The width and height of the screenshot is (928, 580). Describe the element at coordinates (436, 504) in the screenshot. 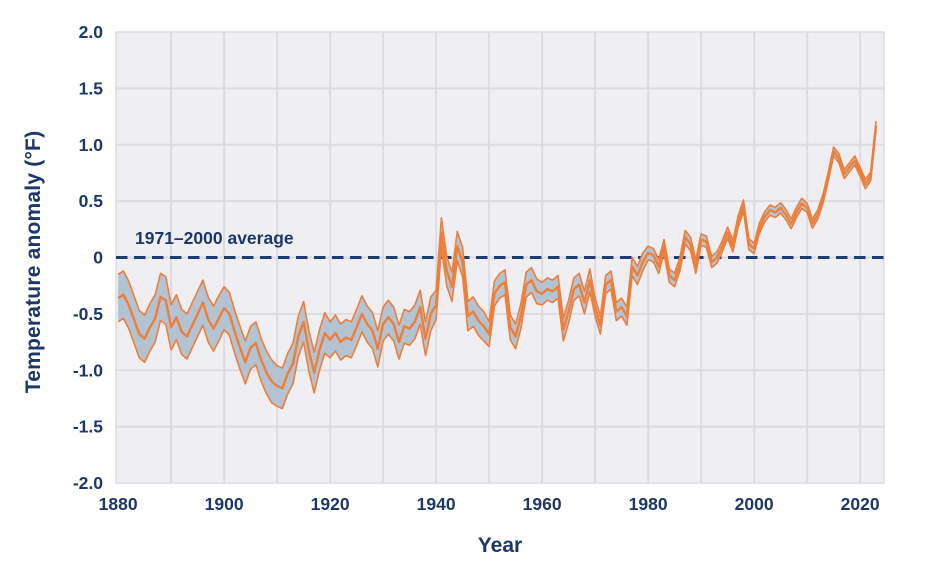

I see `x-axis-tick-label: 1940` at that location.